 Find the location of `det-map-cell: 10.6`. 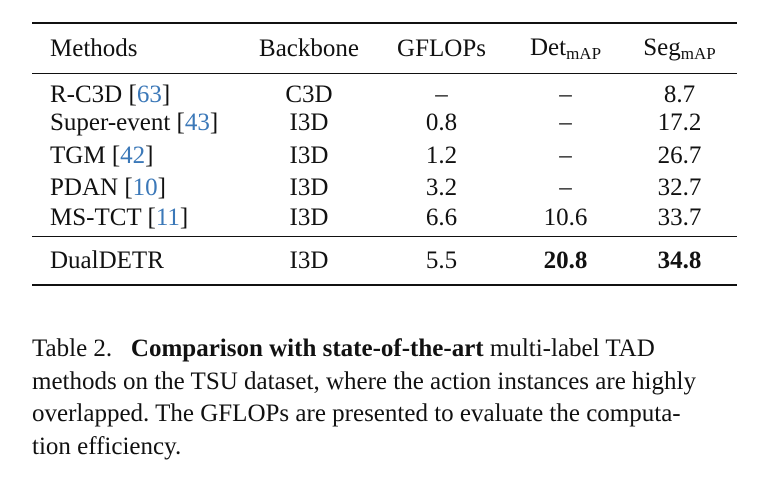

det-map-cell: 10.6 is located at coordinates (565, 217).